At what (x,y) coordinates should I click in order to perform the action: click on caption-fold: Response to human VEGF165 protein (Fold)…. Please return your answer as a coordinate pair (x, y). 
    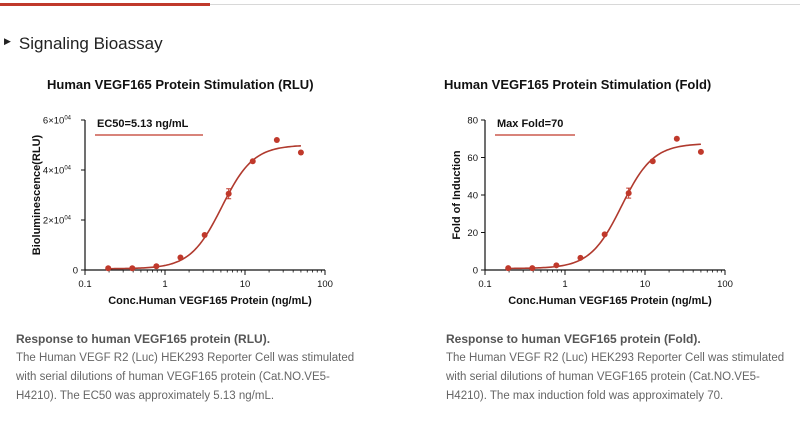
    Looking at the image, I should click on (616, 368).